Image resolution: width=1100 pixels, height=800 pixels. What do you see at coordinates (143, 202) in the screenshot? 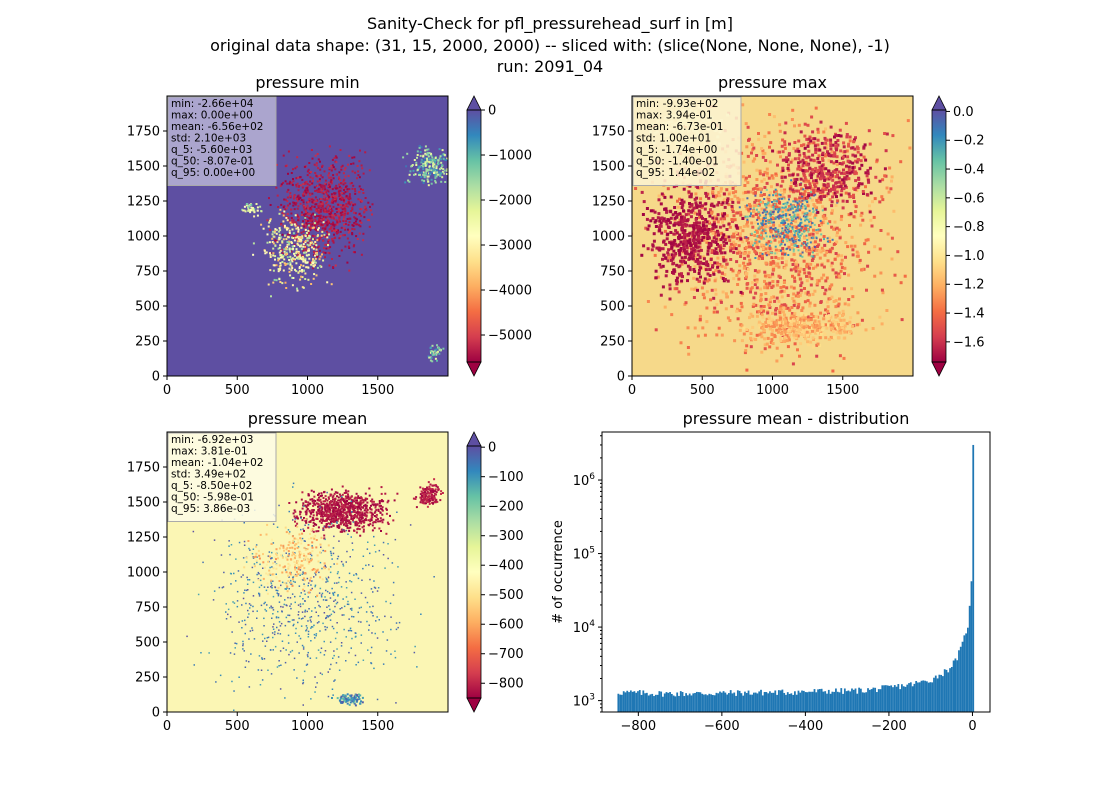
I see `y-tick-label: 1250` at bounding box center [143, 202].